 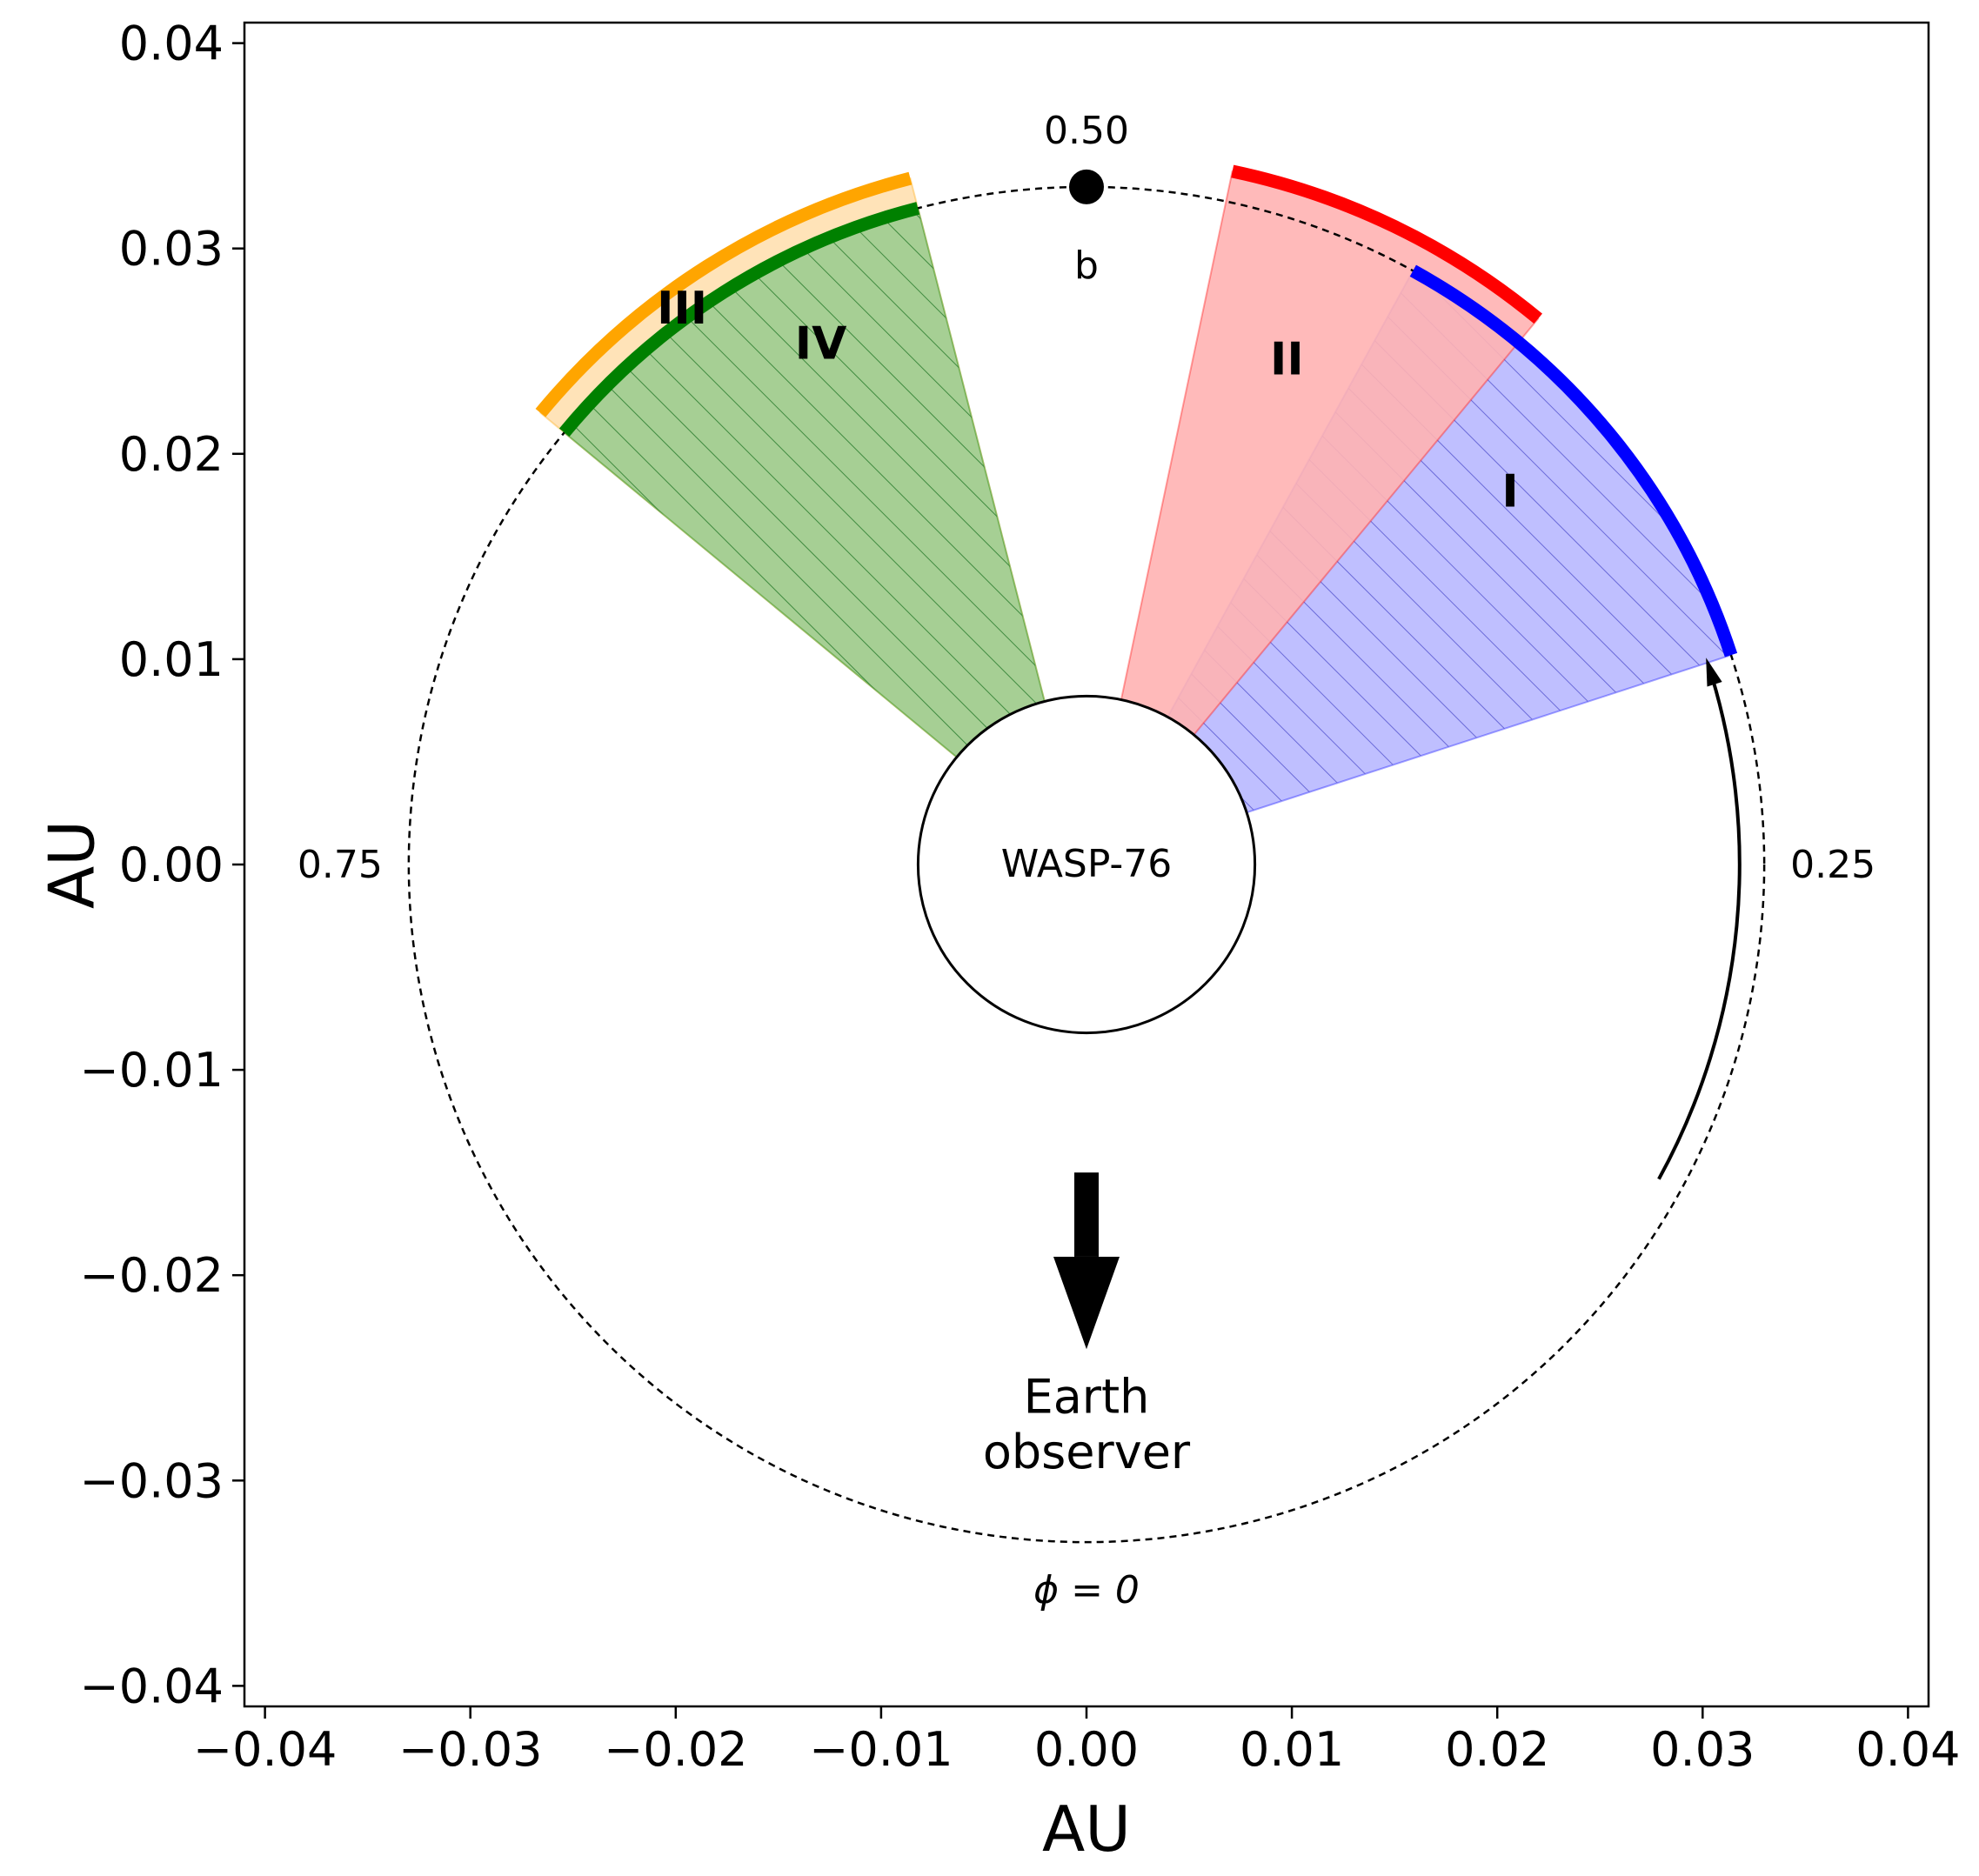 I want to click on y-tick-label: 0.01, so click(x=171, y=659).